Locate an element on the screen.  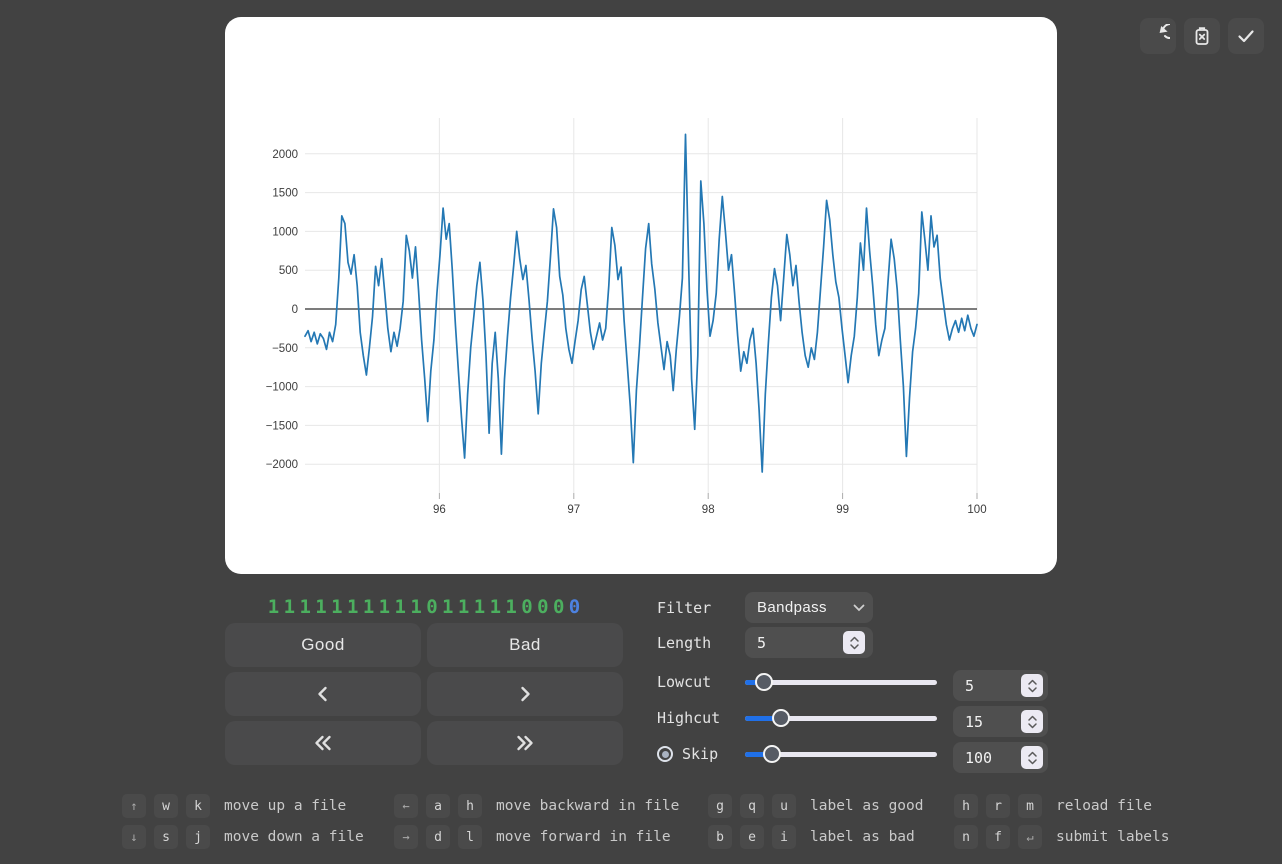
chevron-right-icon is located at coordinates (525, 694).